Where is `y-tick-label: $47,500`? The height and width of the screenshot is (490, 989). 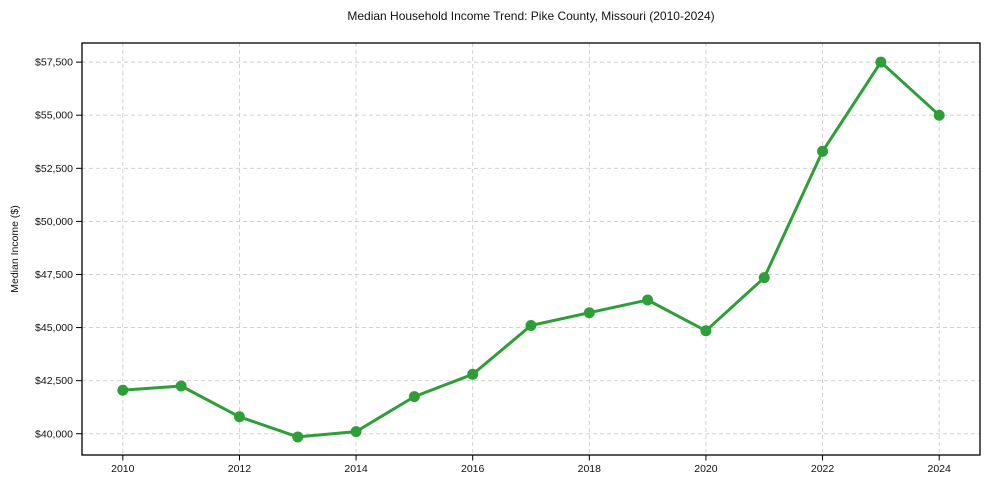 y-tick-label: $47,500 is located at coordinates (54, 275).